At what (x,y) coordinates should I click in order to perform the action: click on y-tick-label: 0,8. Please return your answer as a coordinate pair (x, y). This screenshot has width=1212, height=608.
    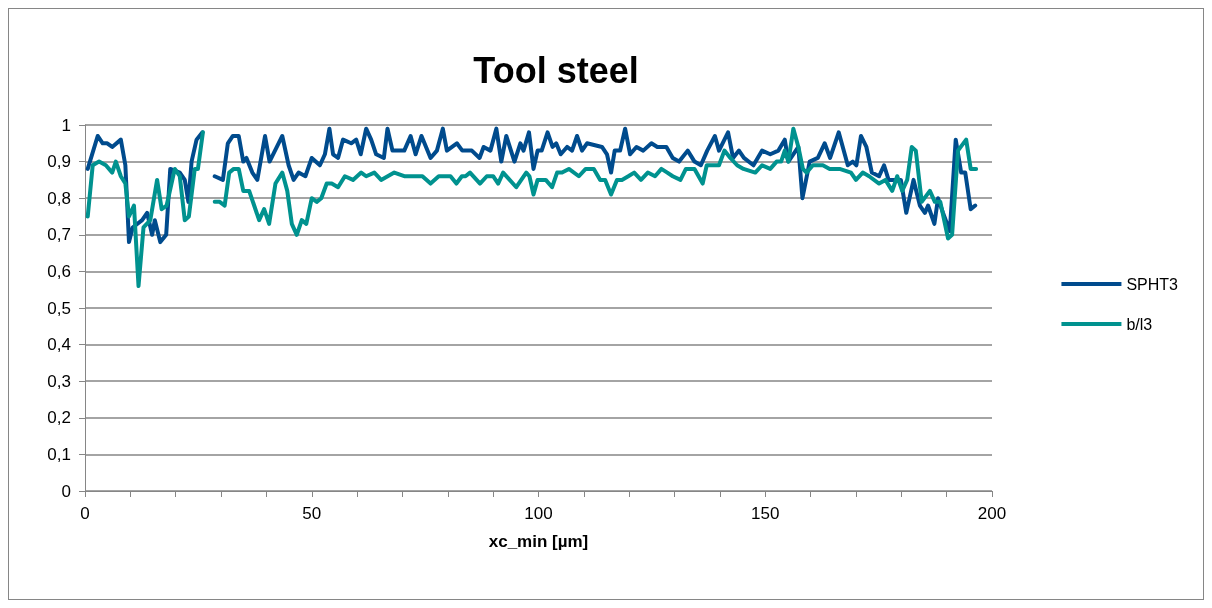
    Looking at the image, I should click on (59, 198).